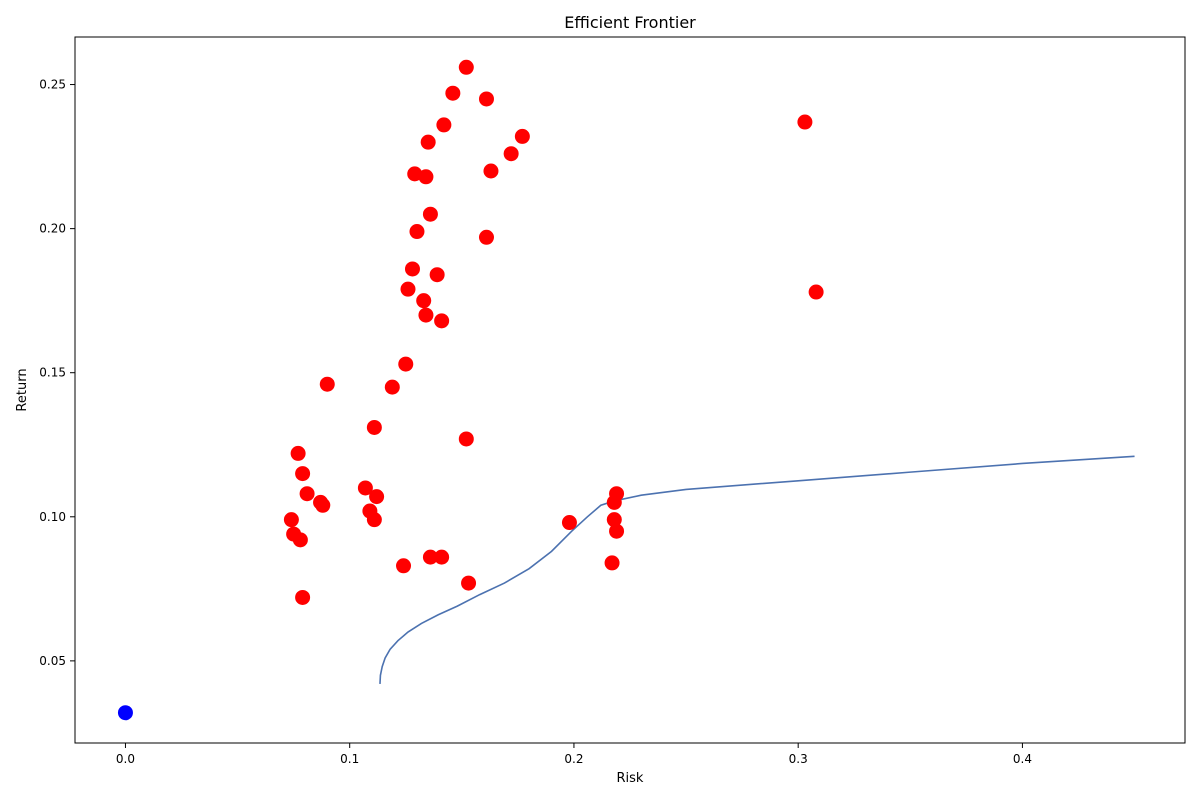 The image size is (1200, 800). I want to click on y-tick-label: 0.15, so click(52, 373).